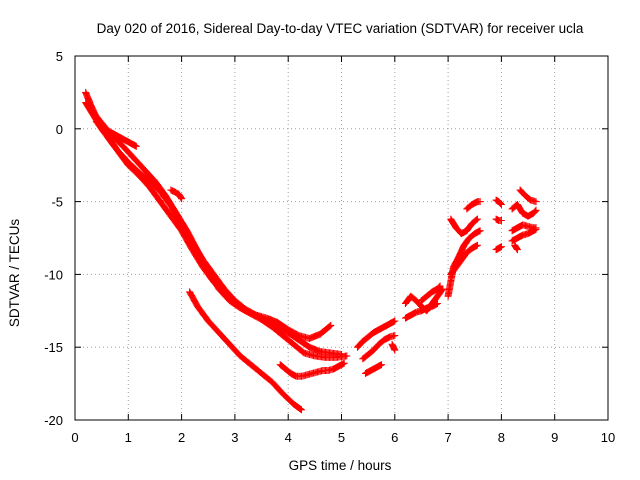 This screenshot has height=480, width=640. Describe the element at coordinates (394, 437) in the screenshot. I see `x-tick-label: 6` at that location.